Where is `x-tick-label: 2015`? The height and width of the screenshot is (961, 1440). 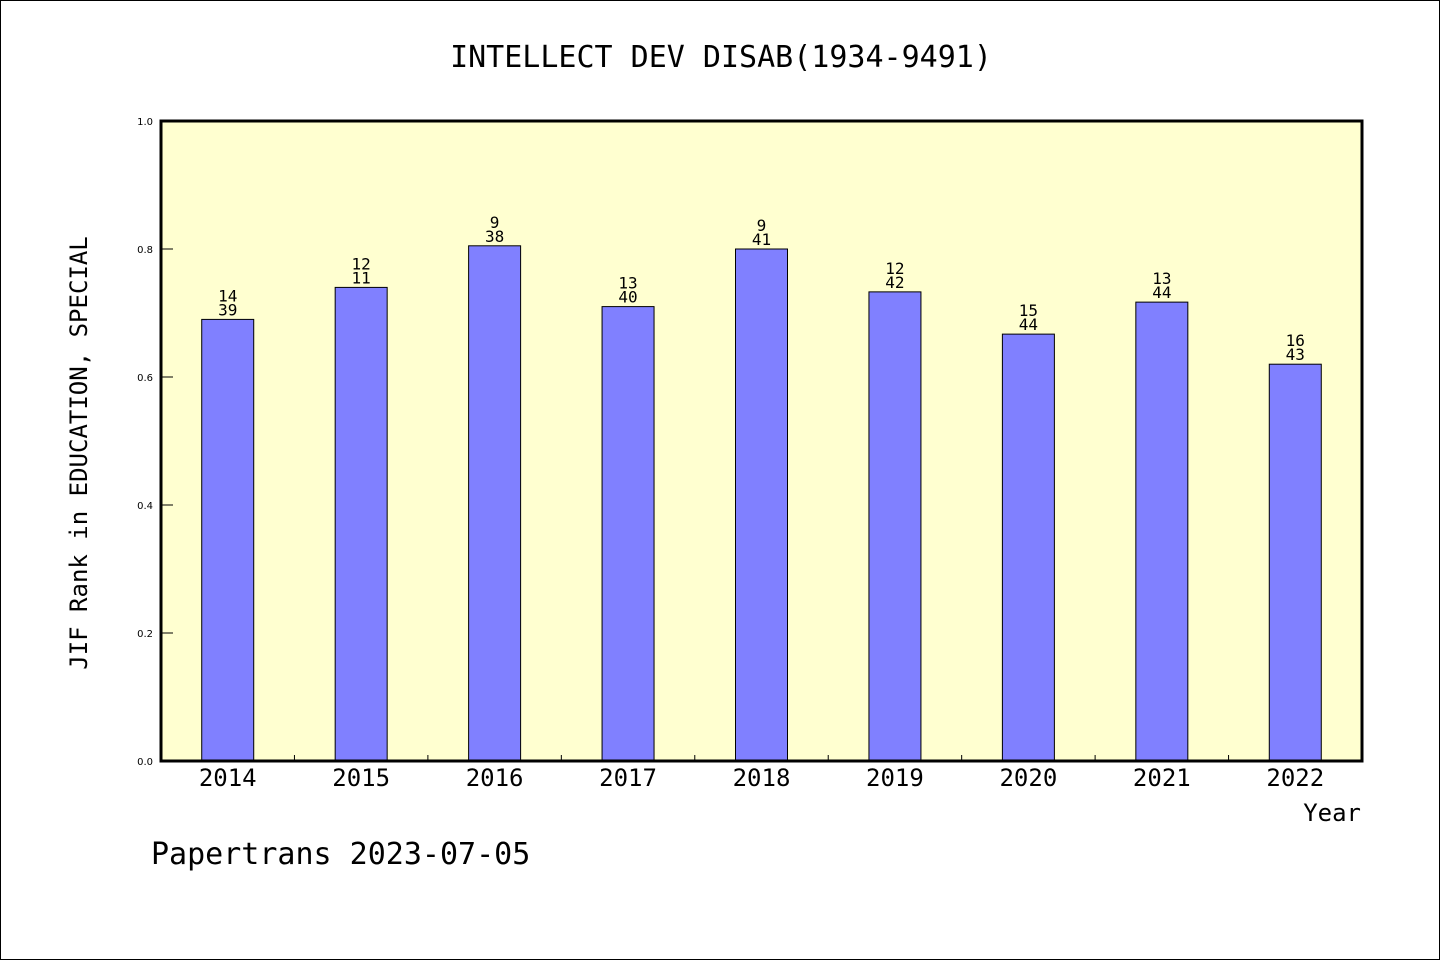 x-tick-label: 2015 is located at coordinates (361, 778).